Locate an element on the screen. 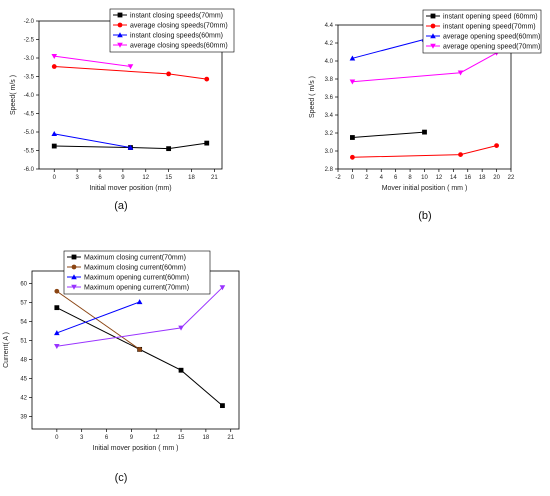  panel-label: (a) is located at coordinates (120, 206).